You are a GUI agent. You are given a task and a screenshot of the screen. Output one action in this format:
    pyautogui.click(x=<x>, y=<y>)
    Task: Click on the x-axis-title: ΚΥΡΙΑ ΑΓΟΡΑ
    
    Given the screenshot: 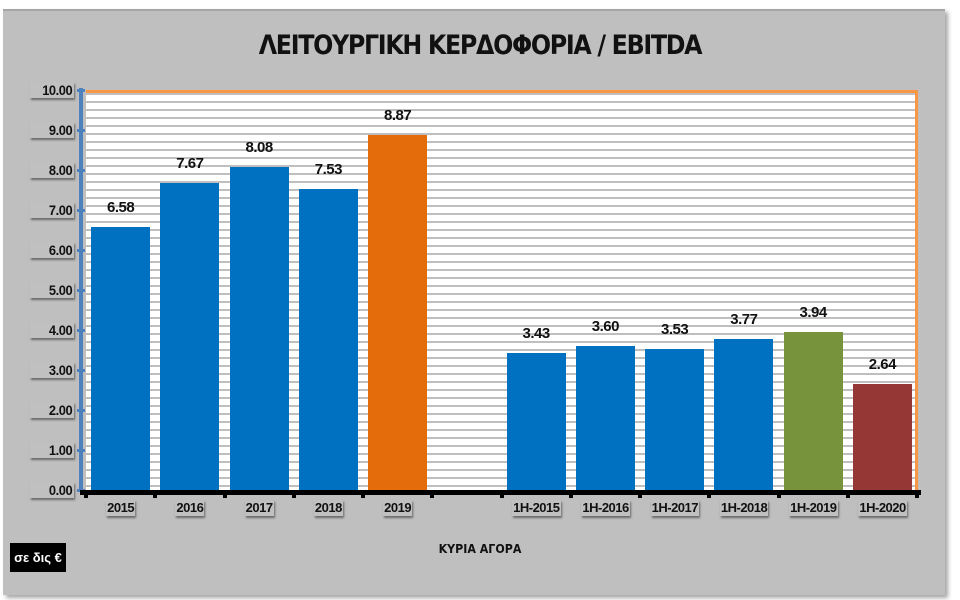 What is the action you would take?
    pyautogui.click(x=480, y=549)
    